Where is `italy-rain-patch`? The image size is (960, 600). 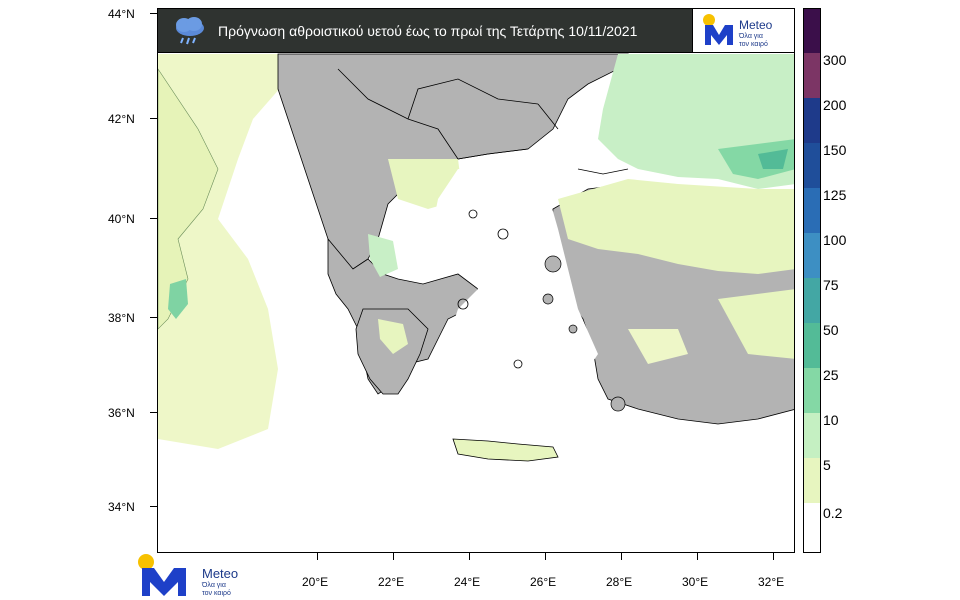 italy-rain-patch is located at coordinates (178, 299).